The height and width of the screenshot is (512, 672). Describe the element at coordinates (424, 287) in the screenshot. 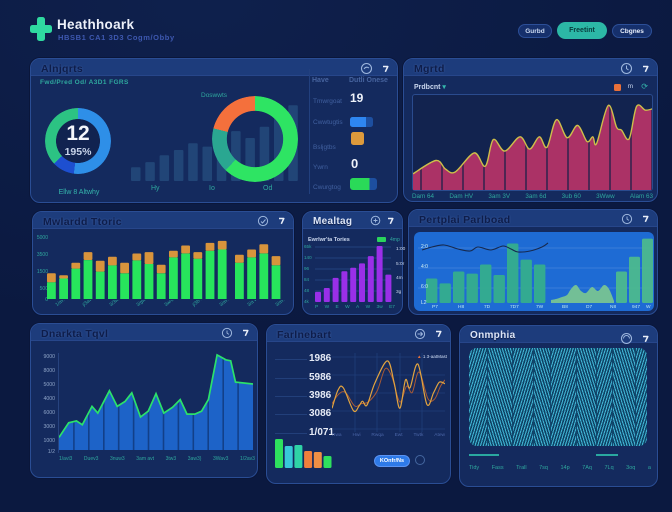

I see `svg-text: 6:0` at that location.